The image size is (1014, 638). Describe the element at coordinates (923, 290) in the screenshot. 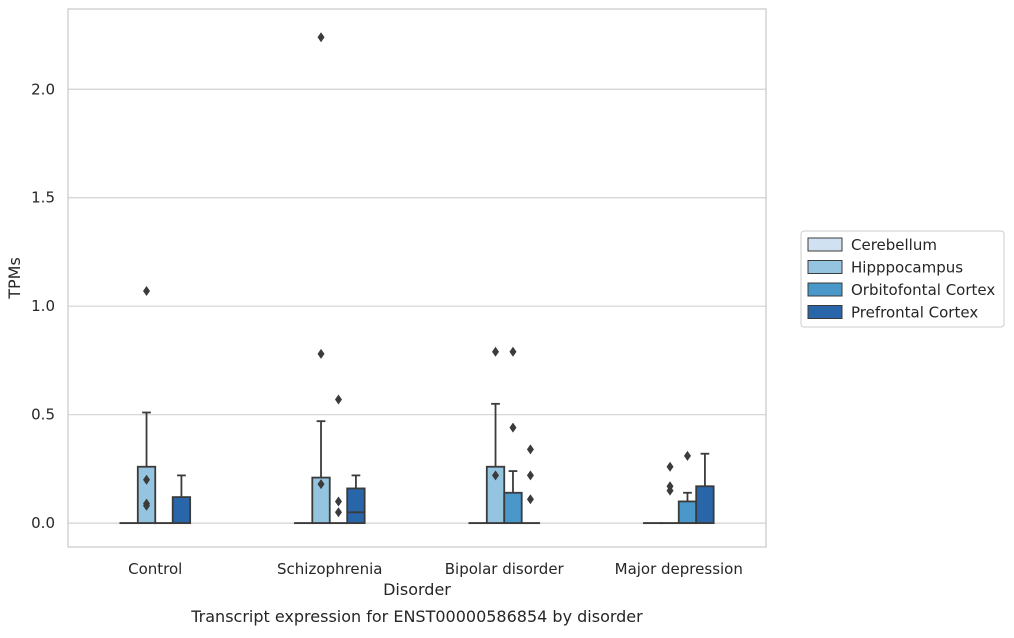

I see `legend-label: Orbitofontal Cortex` at that location.